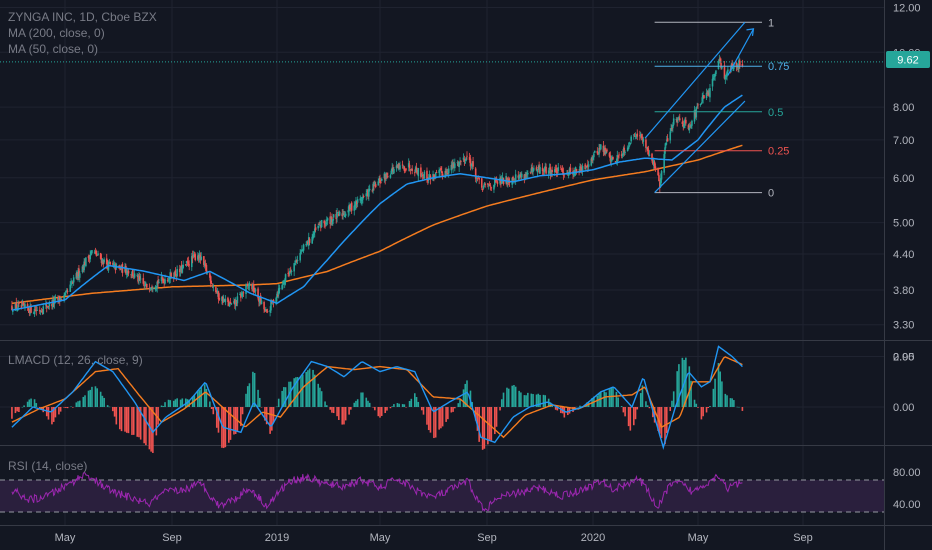  I want to click on channel-arrow-line, so click(741, 52).